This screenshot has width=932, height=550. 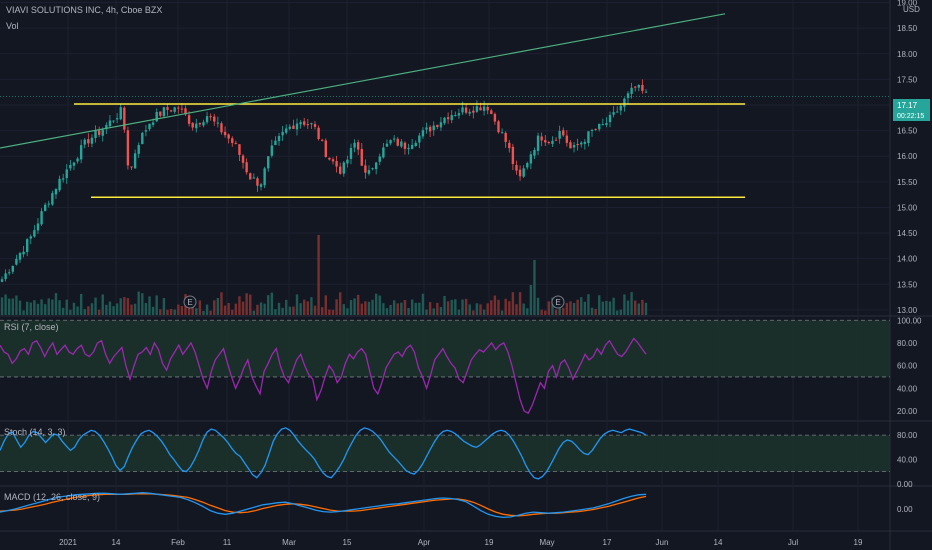 What do you see at coordinates (558, 302) in the screenshot?
I see `earnings-marker` at bounding box center [558, 302].